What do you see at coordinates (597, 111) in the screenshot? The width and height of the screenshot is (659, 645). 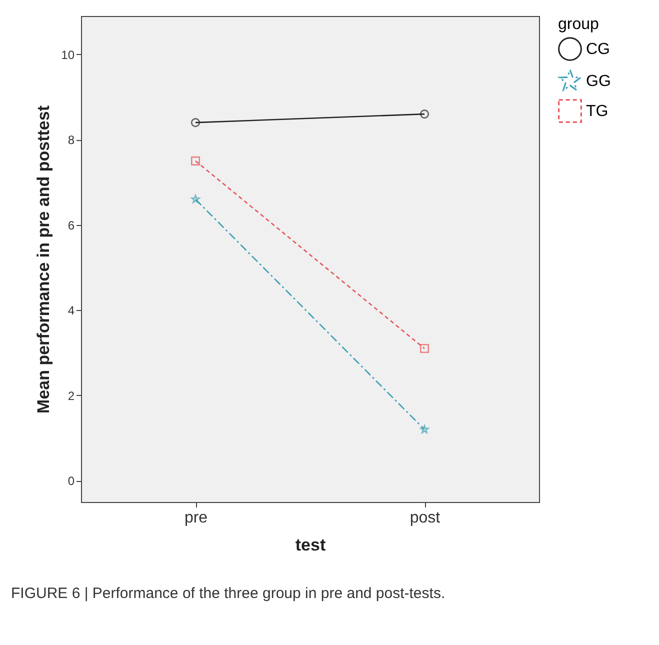 I see `legend-label: TG` at bounding box center [597, 111].